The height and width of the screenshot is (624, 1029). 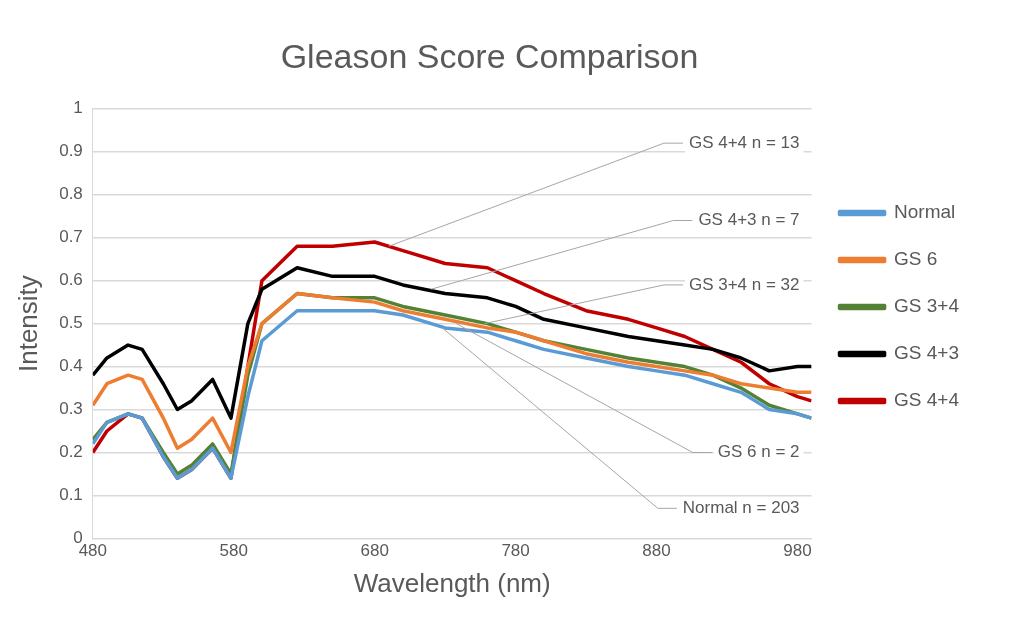 What do you see at coordinates (797, 551) in the screenshot?
I see `x-tick-label: 980` at bounding box center [797, 551].